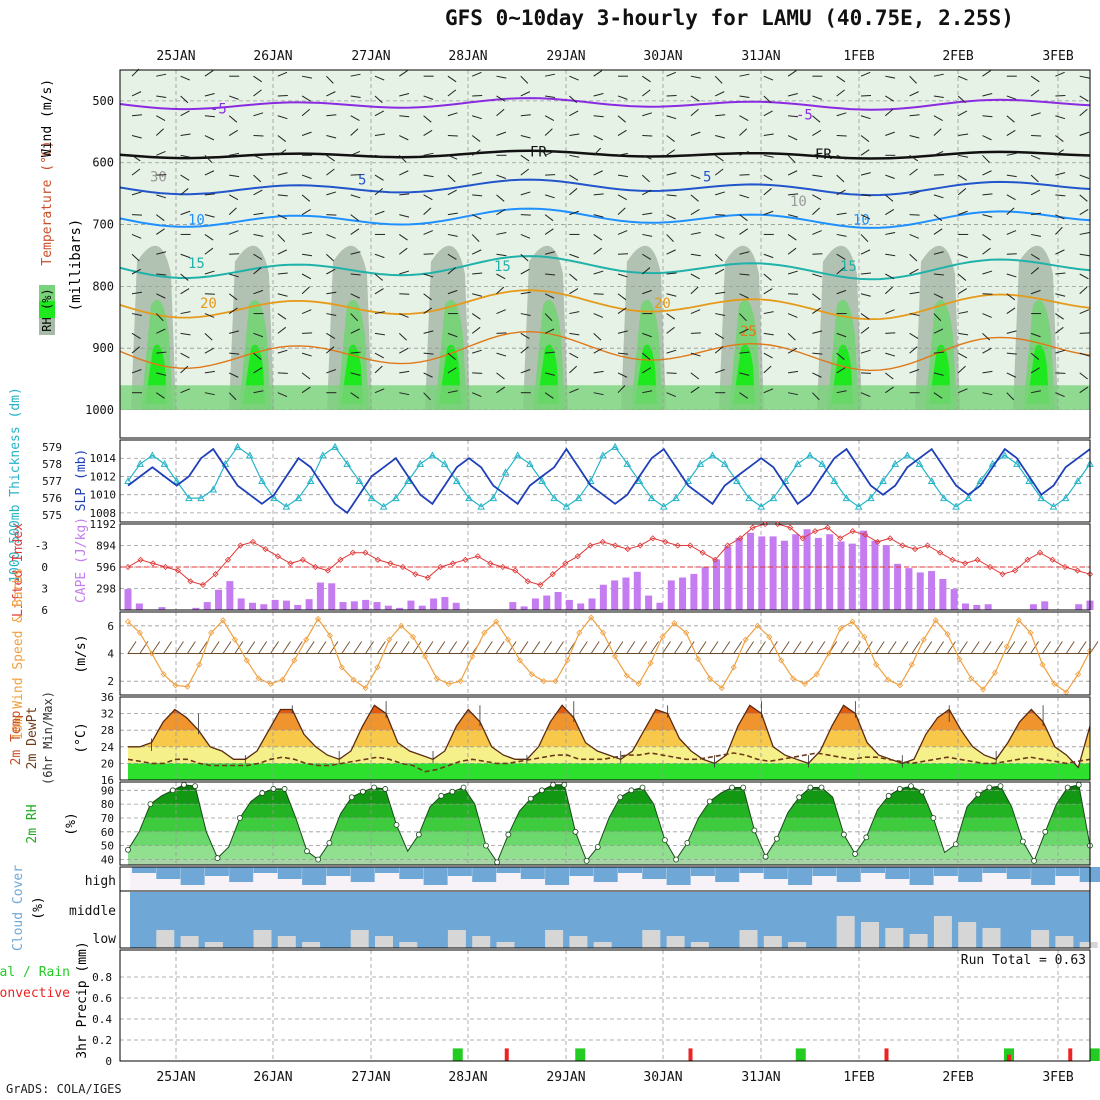 This screenshot has height=1100, width=1100. Describe the element at coordinates (108, 747) in the screenshot. I see `temp-tick-label: 24` at that location.